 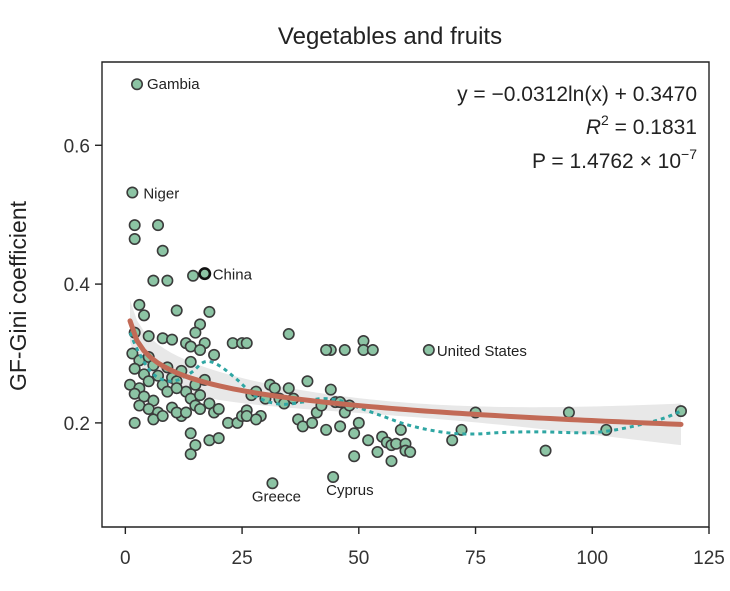 What do you see at coordinates (390, 36) in the screenshot?
I see `chart-title: Vegetables and fruits` at bounding box center [390, 36].